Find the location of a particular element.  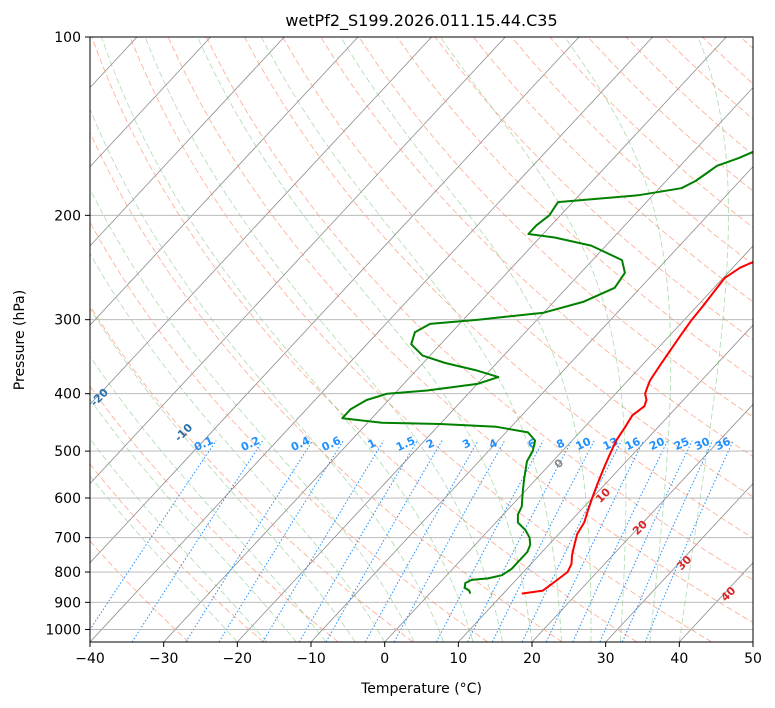

y-tick-label: 900 is located at coordinates (67, 603).